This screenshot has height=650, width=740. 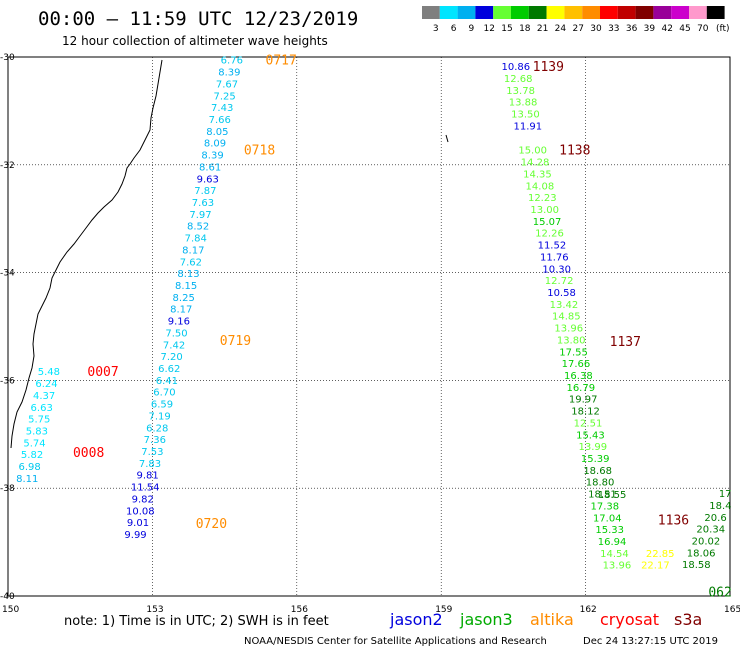 What do you see at coordinates (281, 61) in the screenshot?
I see `time-label: 0717` at bounding box center [281, 61].